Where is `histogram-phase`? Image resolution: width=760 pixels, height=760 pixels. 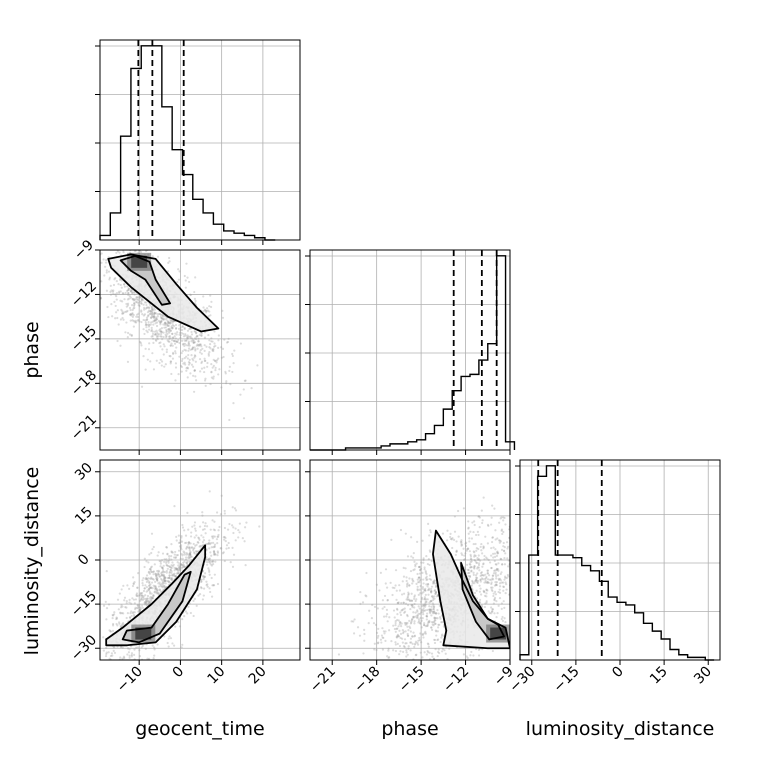 histogram-phase is located at coordinates (410, 352).